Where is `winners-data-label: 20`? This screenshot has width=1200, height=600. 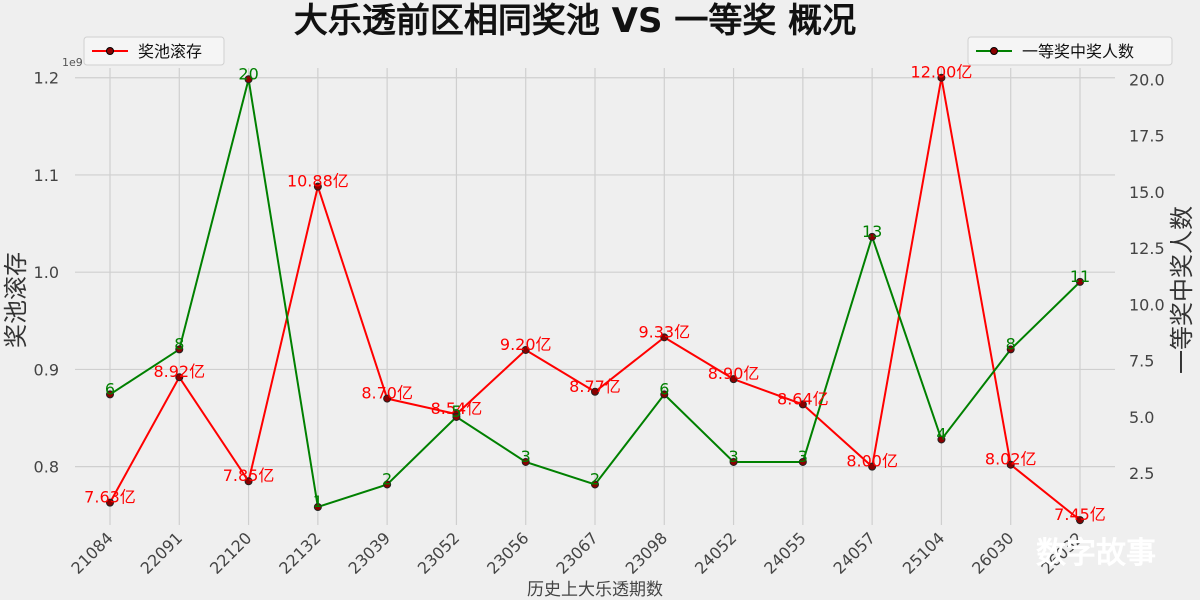
winners-data-label: 20 is located at coordinates (248, 73).